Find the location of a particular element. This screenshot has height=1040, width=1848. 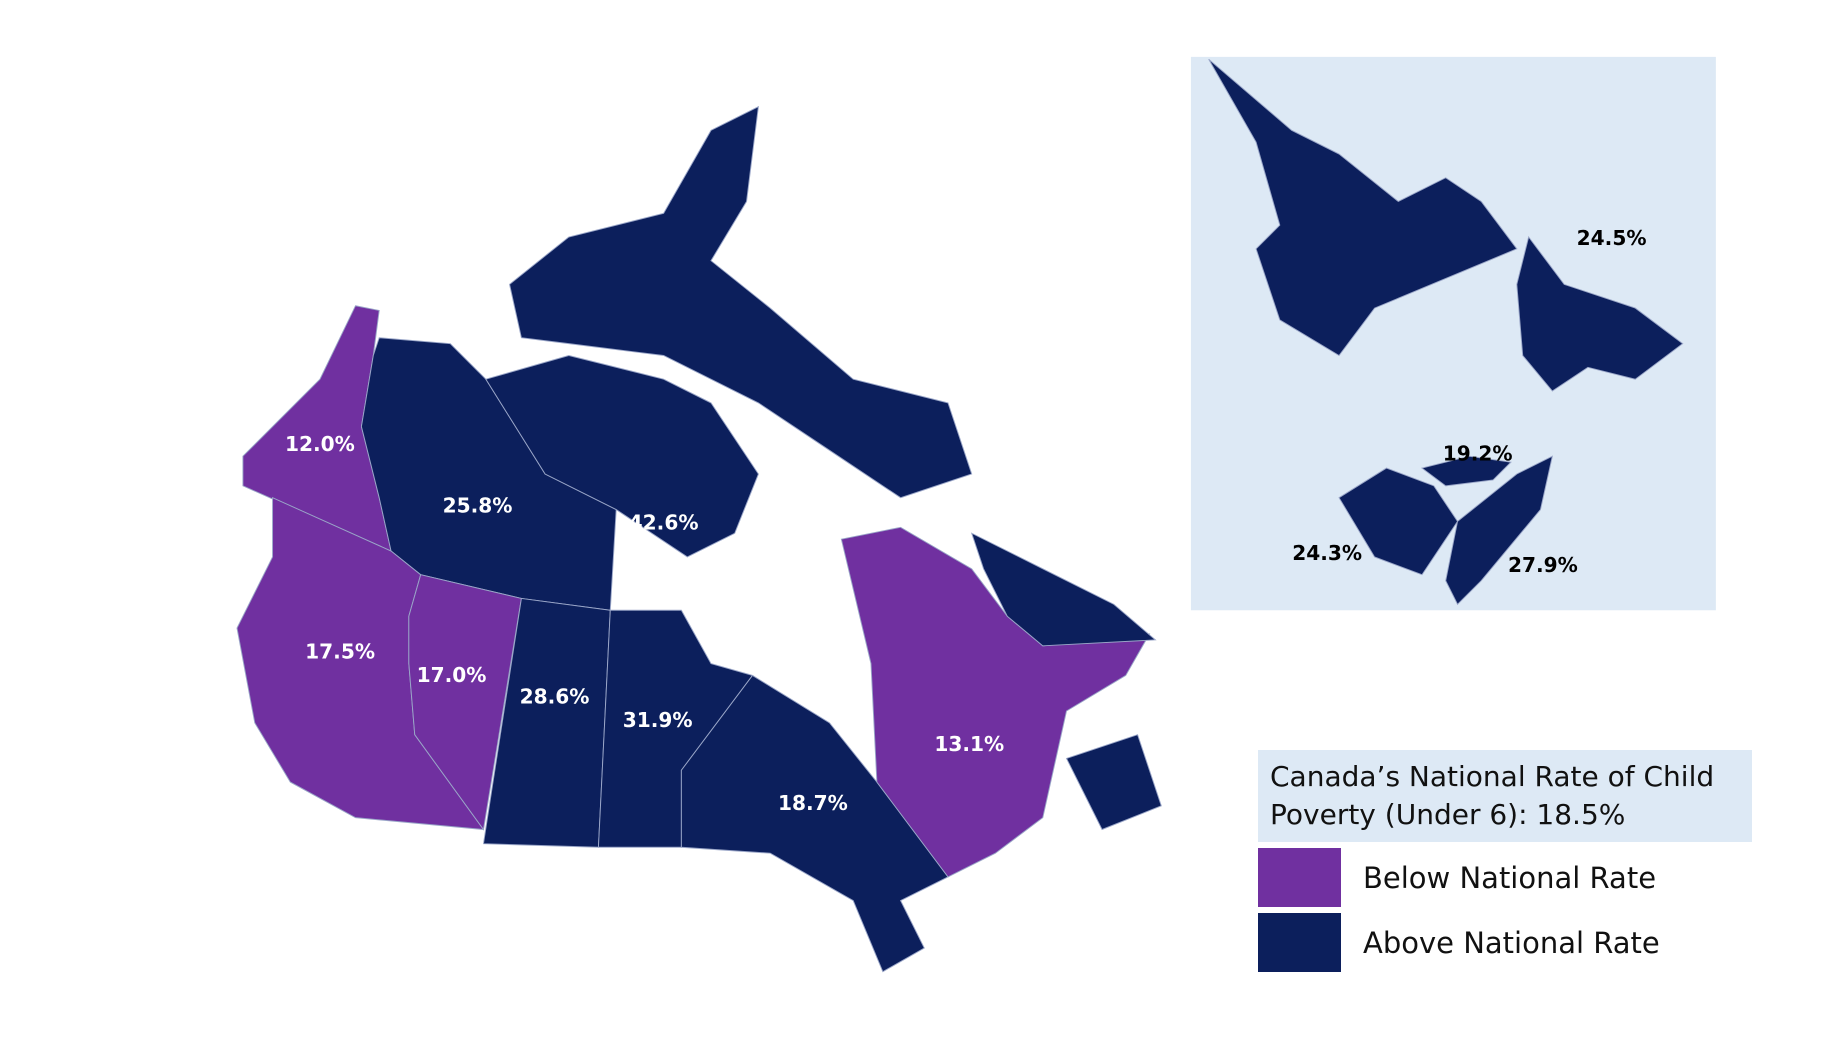

region-label: 18.7% is located at coordinates (813, 803).